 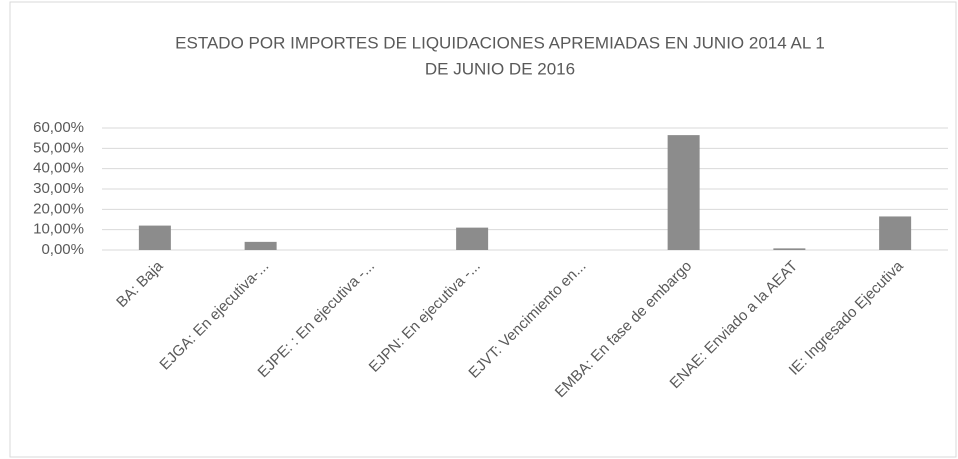 What do you see at coordinates (500, 68) in the screenshot?
I see `chart-title: DE JUNIO DE 2016` at bounding box center [500, 68].